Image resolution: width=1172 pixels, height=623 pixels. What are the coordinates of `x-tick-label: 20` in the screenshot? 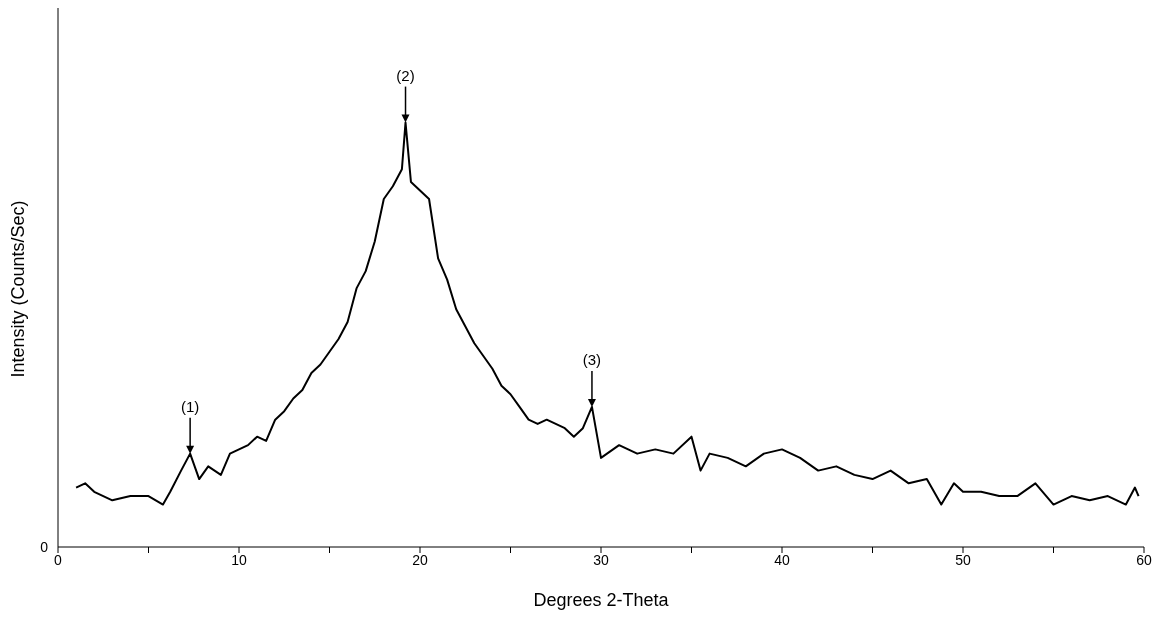 It's located at (420, 559).